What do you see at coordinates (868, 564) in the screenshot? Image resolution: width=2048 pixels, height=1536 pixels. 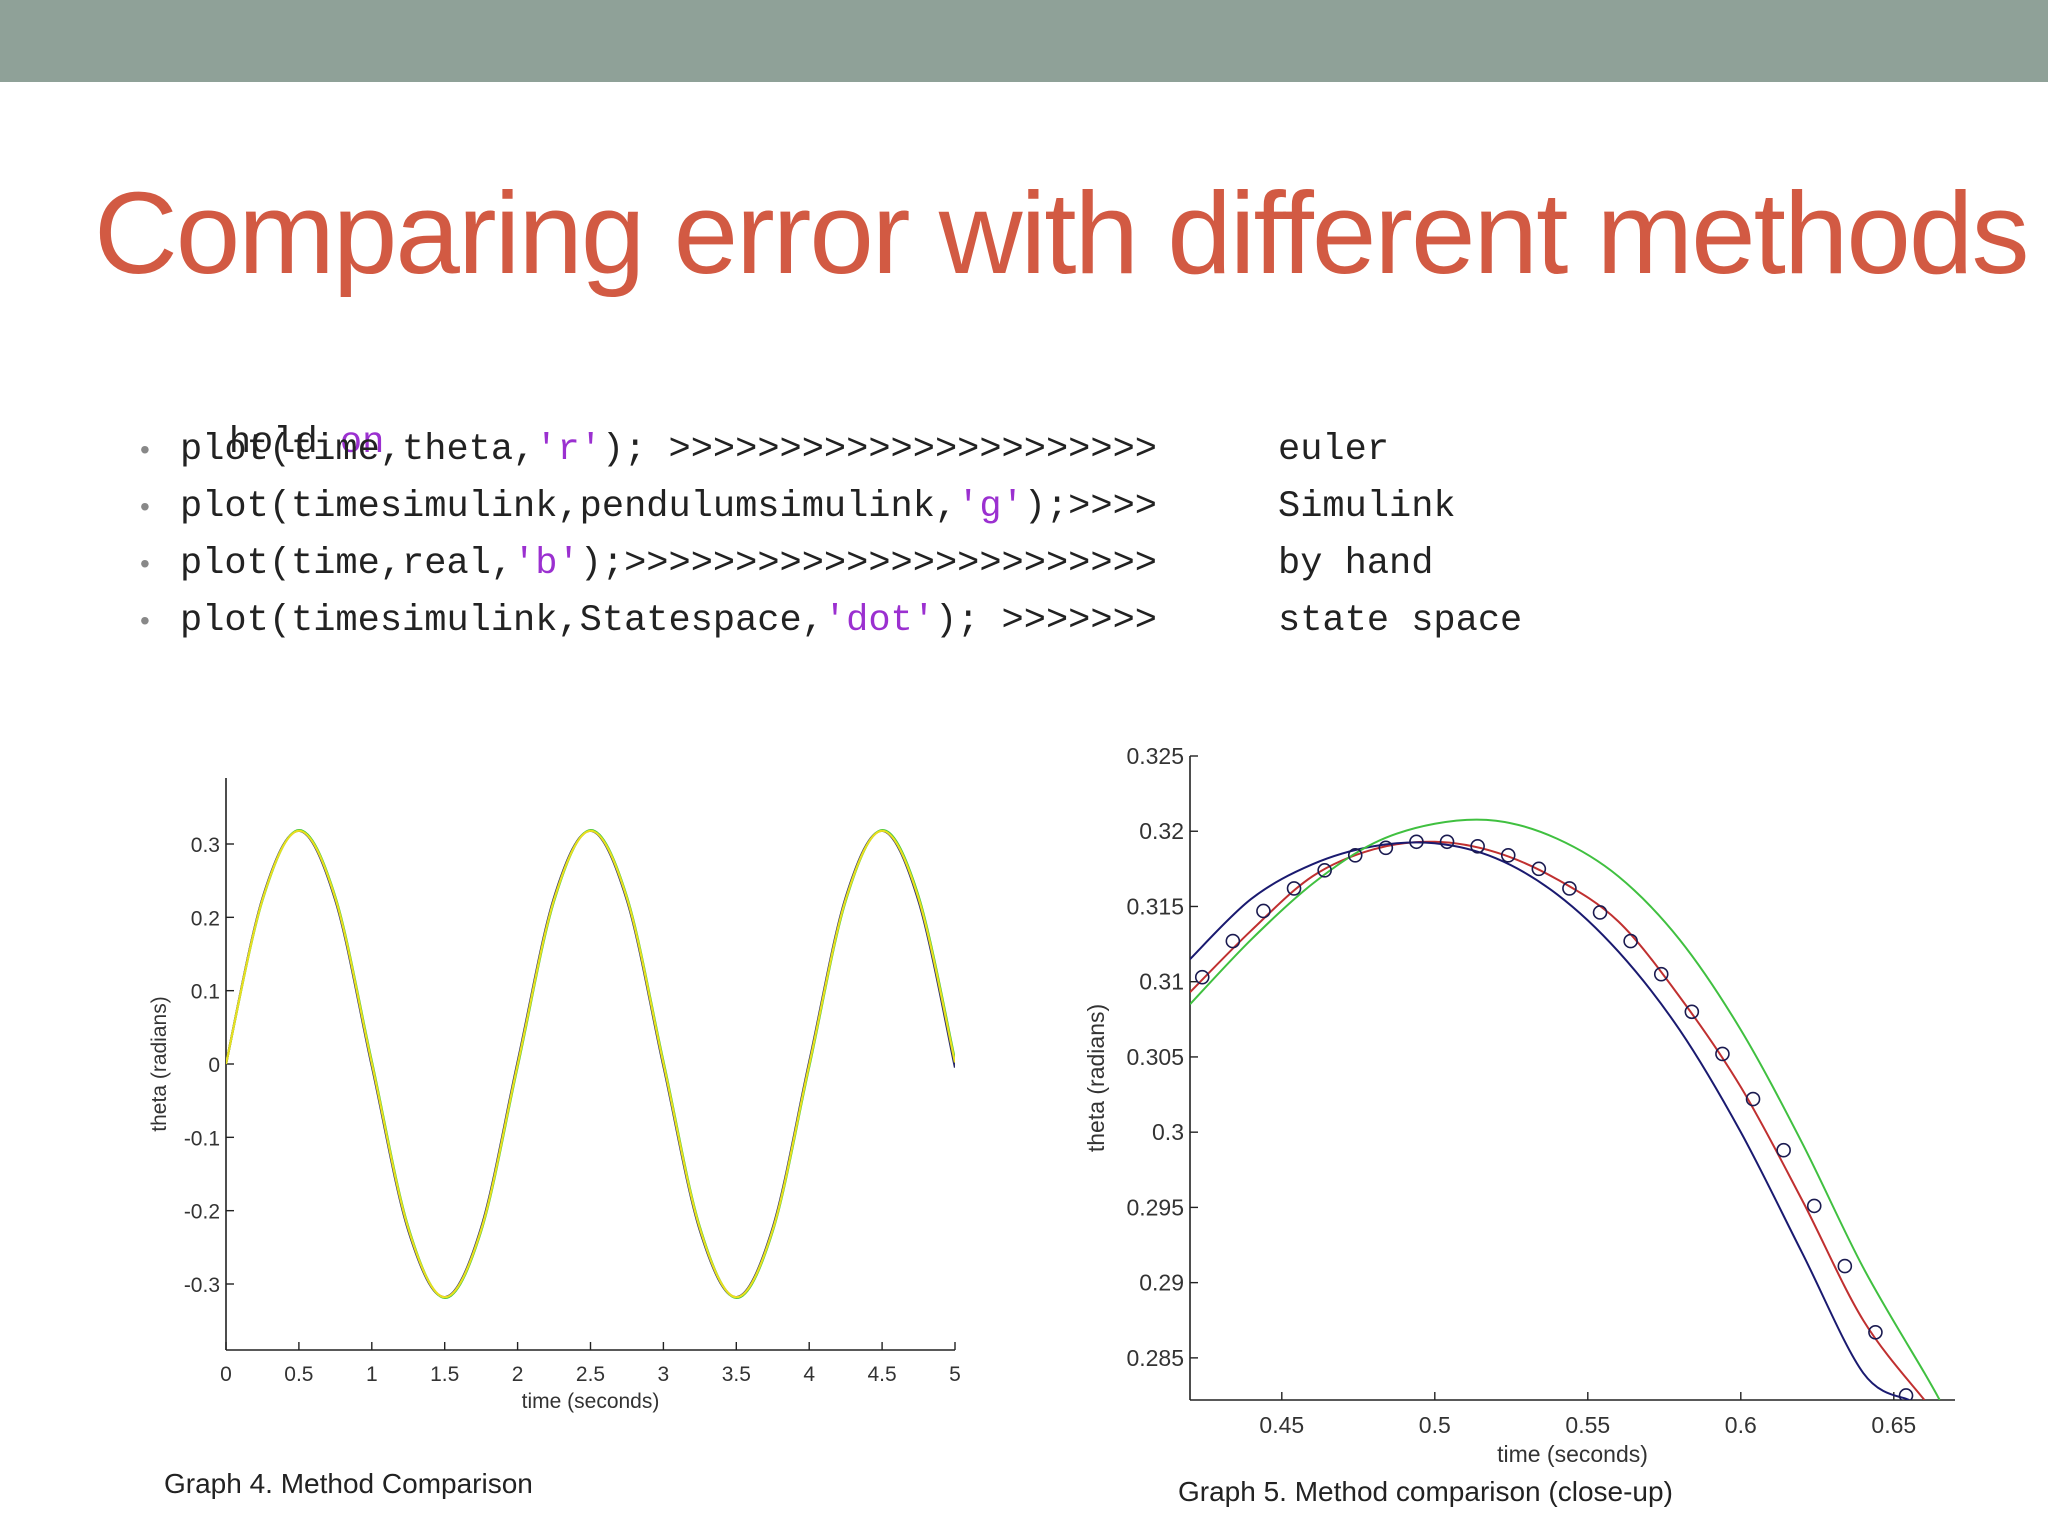 I see `command-suffix: );>>>>>>>>>>>>>>>>>>>>>>>>` at bounding box center [868, 564].